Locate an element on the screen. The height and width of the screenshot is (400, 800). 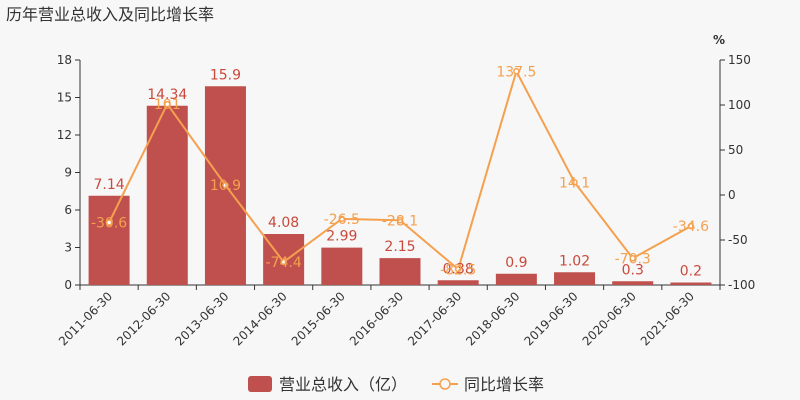
x-tick-label: 2021-06-30 is located at coordinates (667, 318).